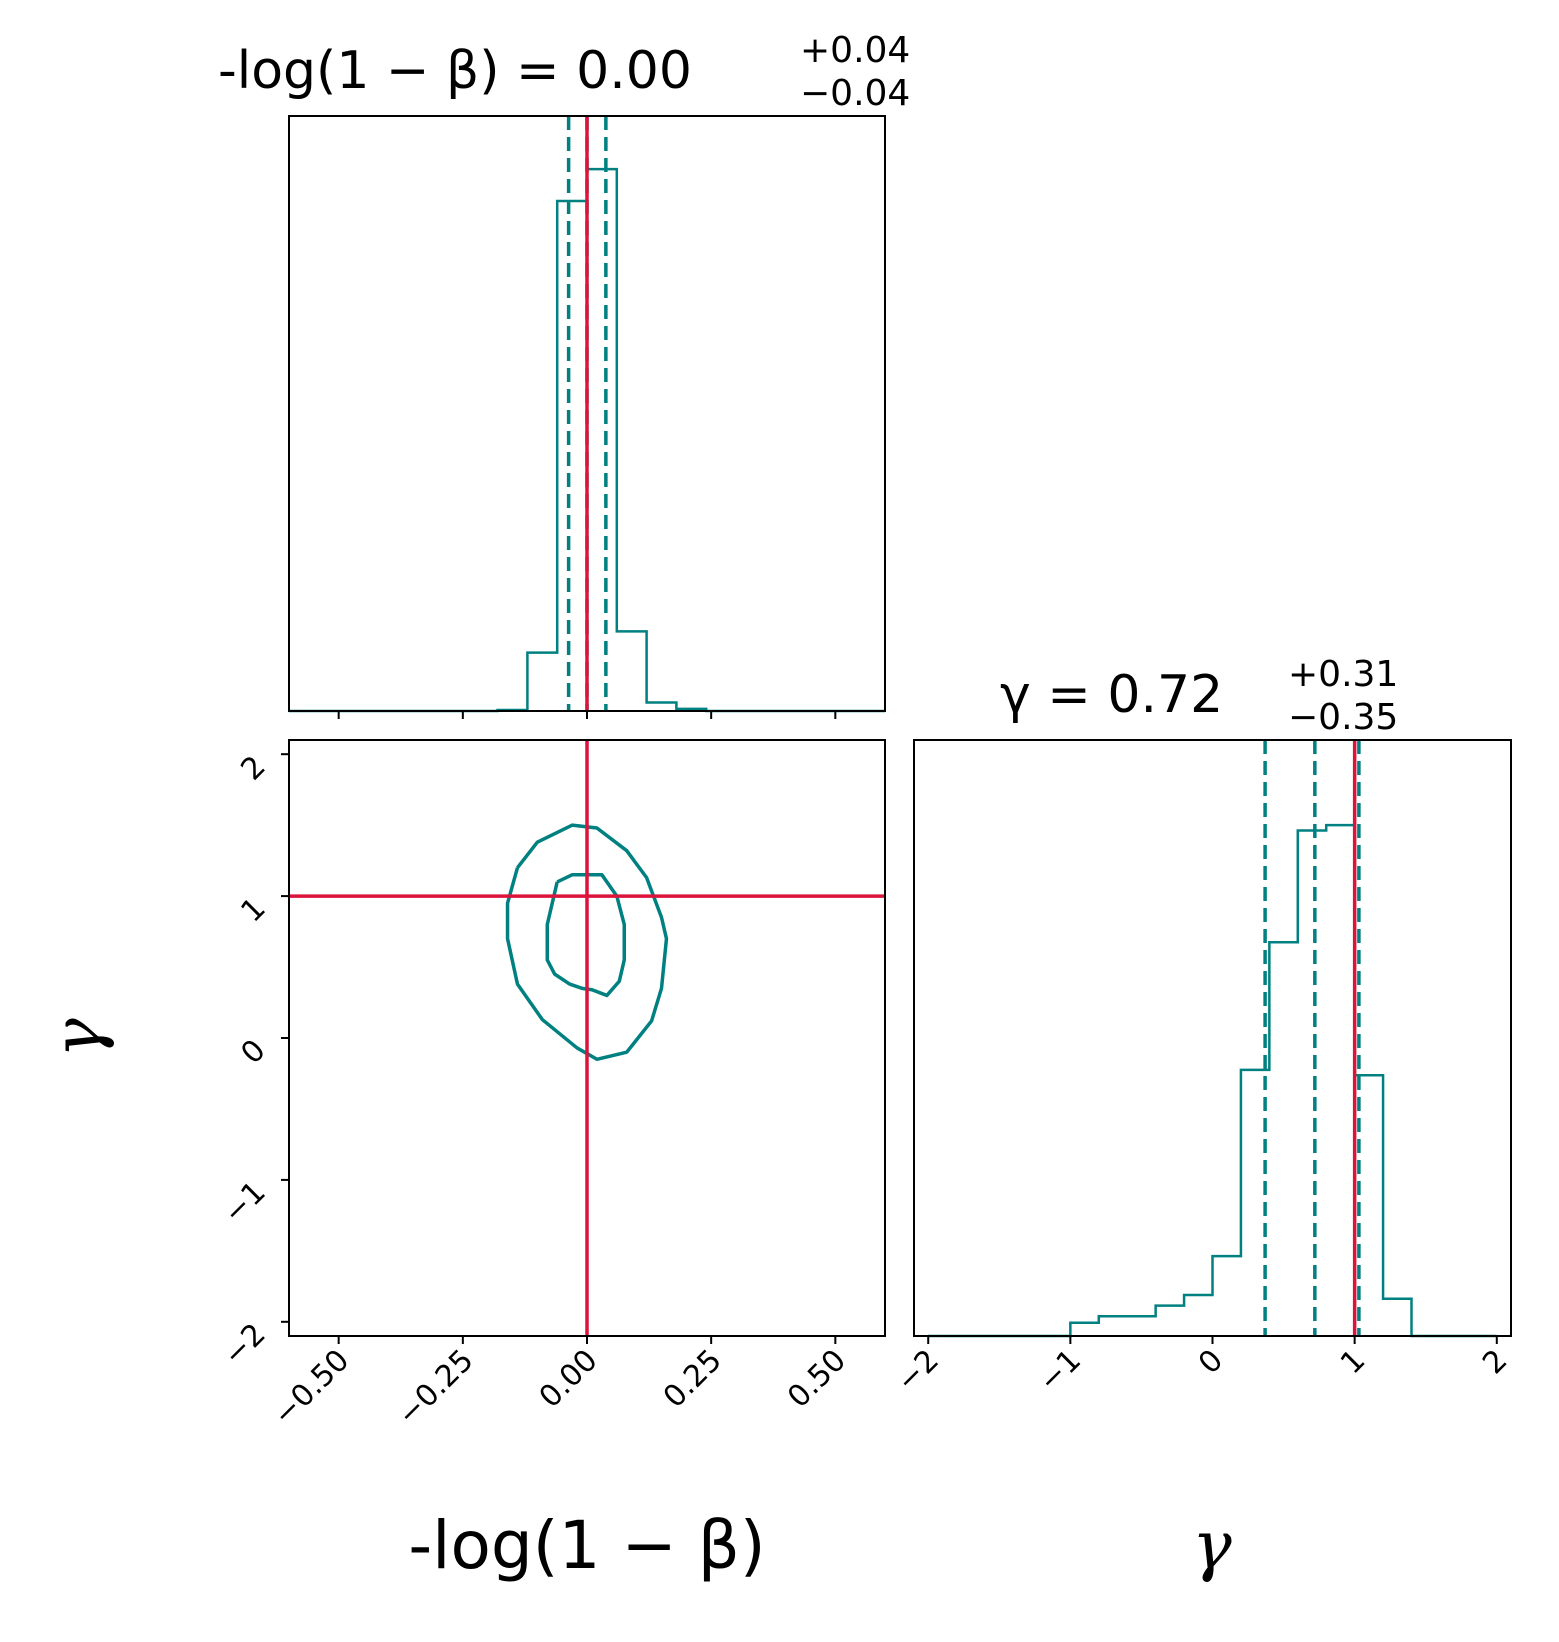  Describe the element at coordinates (587, 715) in the screenshot. I see `beta-marginal-ticks` at that location.